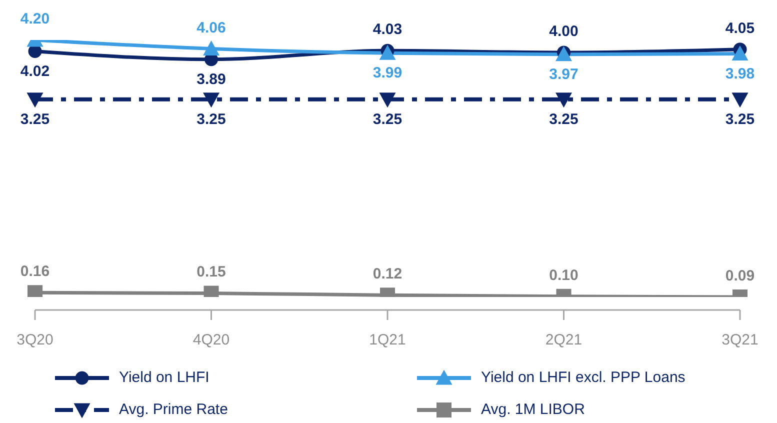 Image resolution: width=777 pixels, height=423 pixels. What do you see at coordinates (387, 340) in the screenshot?
I see `x-tick-label: 1Q21` at bounding box center [387, 340].